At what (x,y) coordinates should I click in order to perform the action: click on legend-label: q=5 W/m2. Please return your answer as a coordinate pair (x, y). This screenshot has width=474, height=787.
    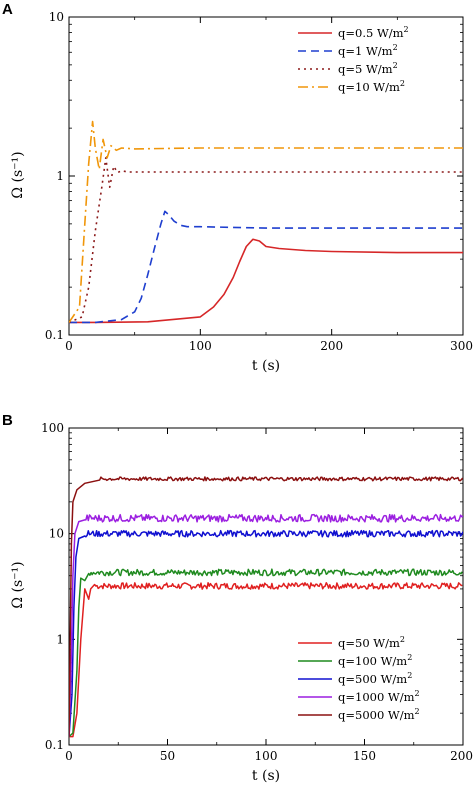
    Looking at the image, I should click on (368, 68).